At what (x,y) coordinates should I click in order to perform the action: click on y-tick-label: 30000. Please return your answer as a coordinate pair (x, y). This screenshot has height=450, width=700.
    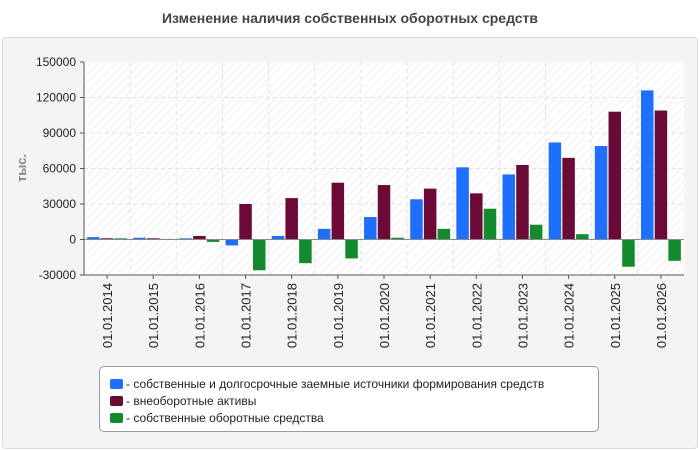
    Looking at the image, I should click on (60, 204).